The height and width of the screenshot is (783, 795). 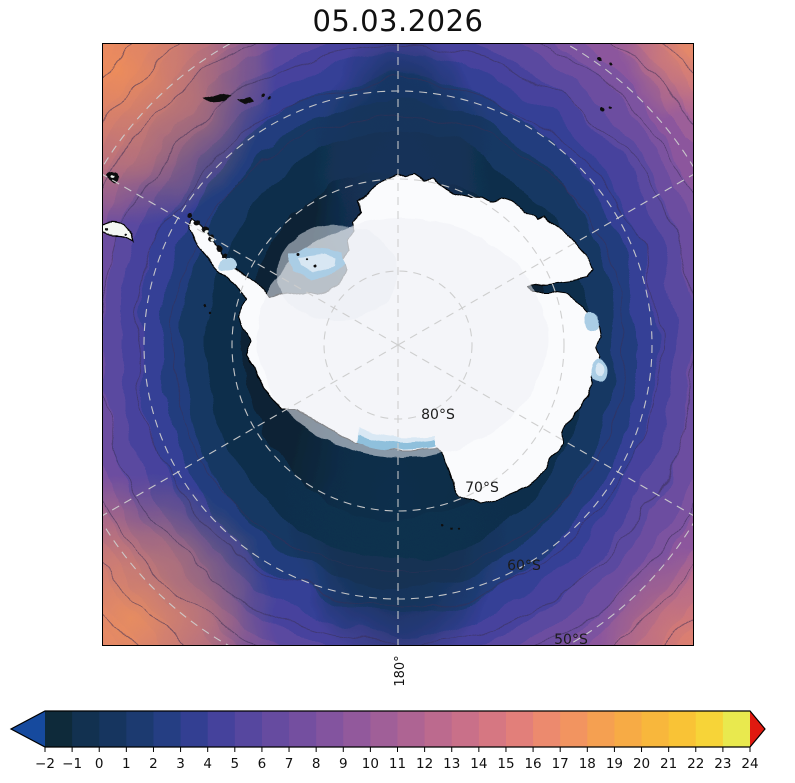 I want to click on colorbar-tick-label: 15, so click(x=505, y=764).